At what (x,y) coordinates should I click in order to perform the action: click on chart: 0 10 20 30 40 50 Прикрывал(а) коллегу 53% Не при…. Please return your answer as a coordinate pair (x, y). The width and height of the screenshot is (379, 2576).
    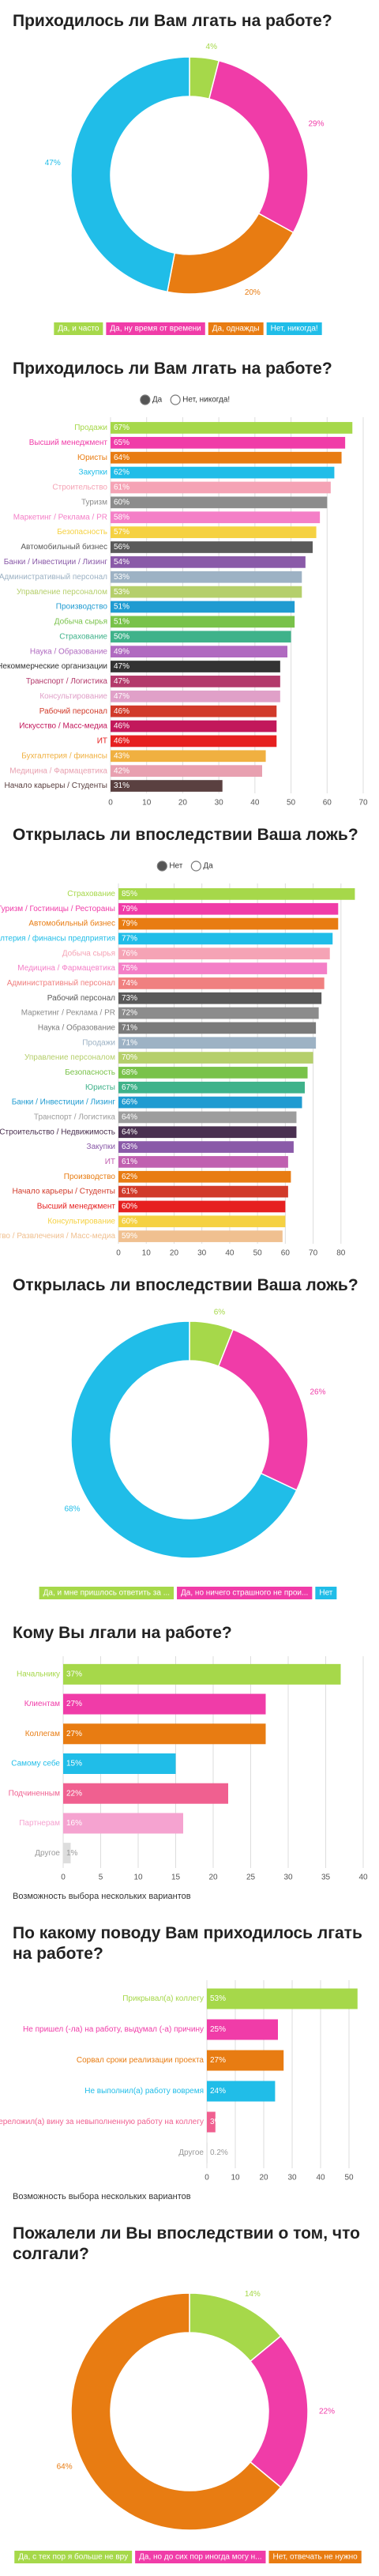
    Looking at the image, I should click on (179, 2081).